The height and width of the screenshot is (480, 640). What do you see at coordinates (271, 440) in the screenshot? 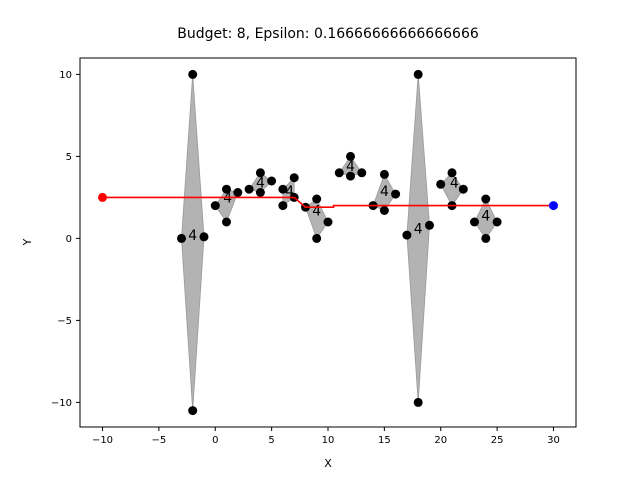
I see `x-tick-label: 5` at bounding box center [271, 440].